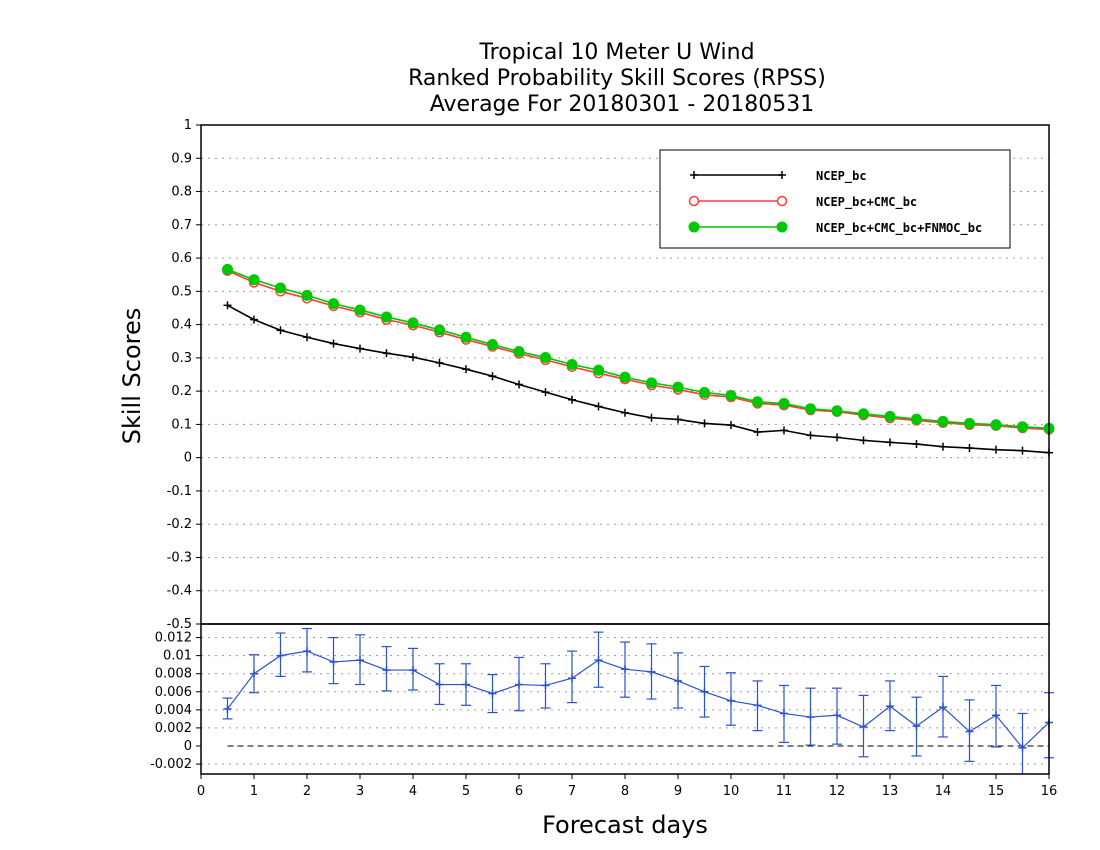 Image resolution: width=1100 pixels, height=850 pixels. I want to click on x-tick-label: 6, so click(519, 791).